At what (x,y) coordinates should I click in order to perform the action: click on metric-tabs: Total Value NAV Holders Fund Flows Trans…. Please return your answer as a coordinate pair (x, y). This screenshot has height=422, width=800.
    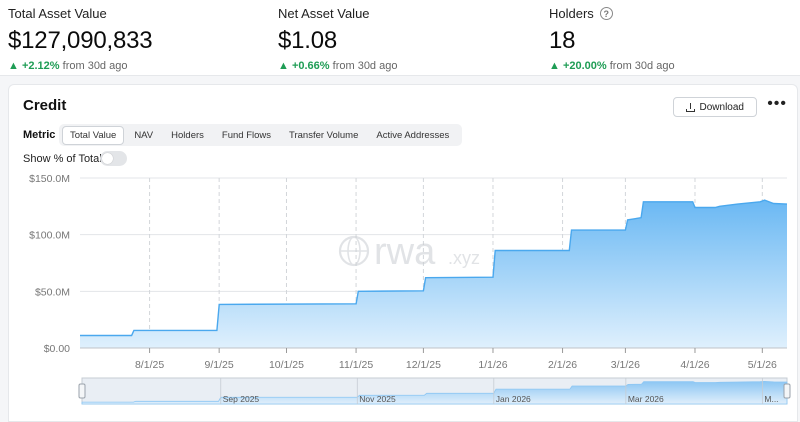
    Looking at the image, I should click on (261, 135).